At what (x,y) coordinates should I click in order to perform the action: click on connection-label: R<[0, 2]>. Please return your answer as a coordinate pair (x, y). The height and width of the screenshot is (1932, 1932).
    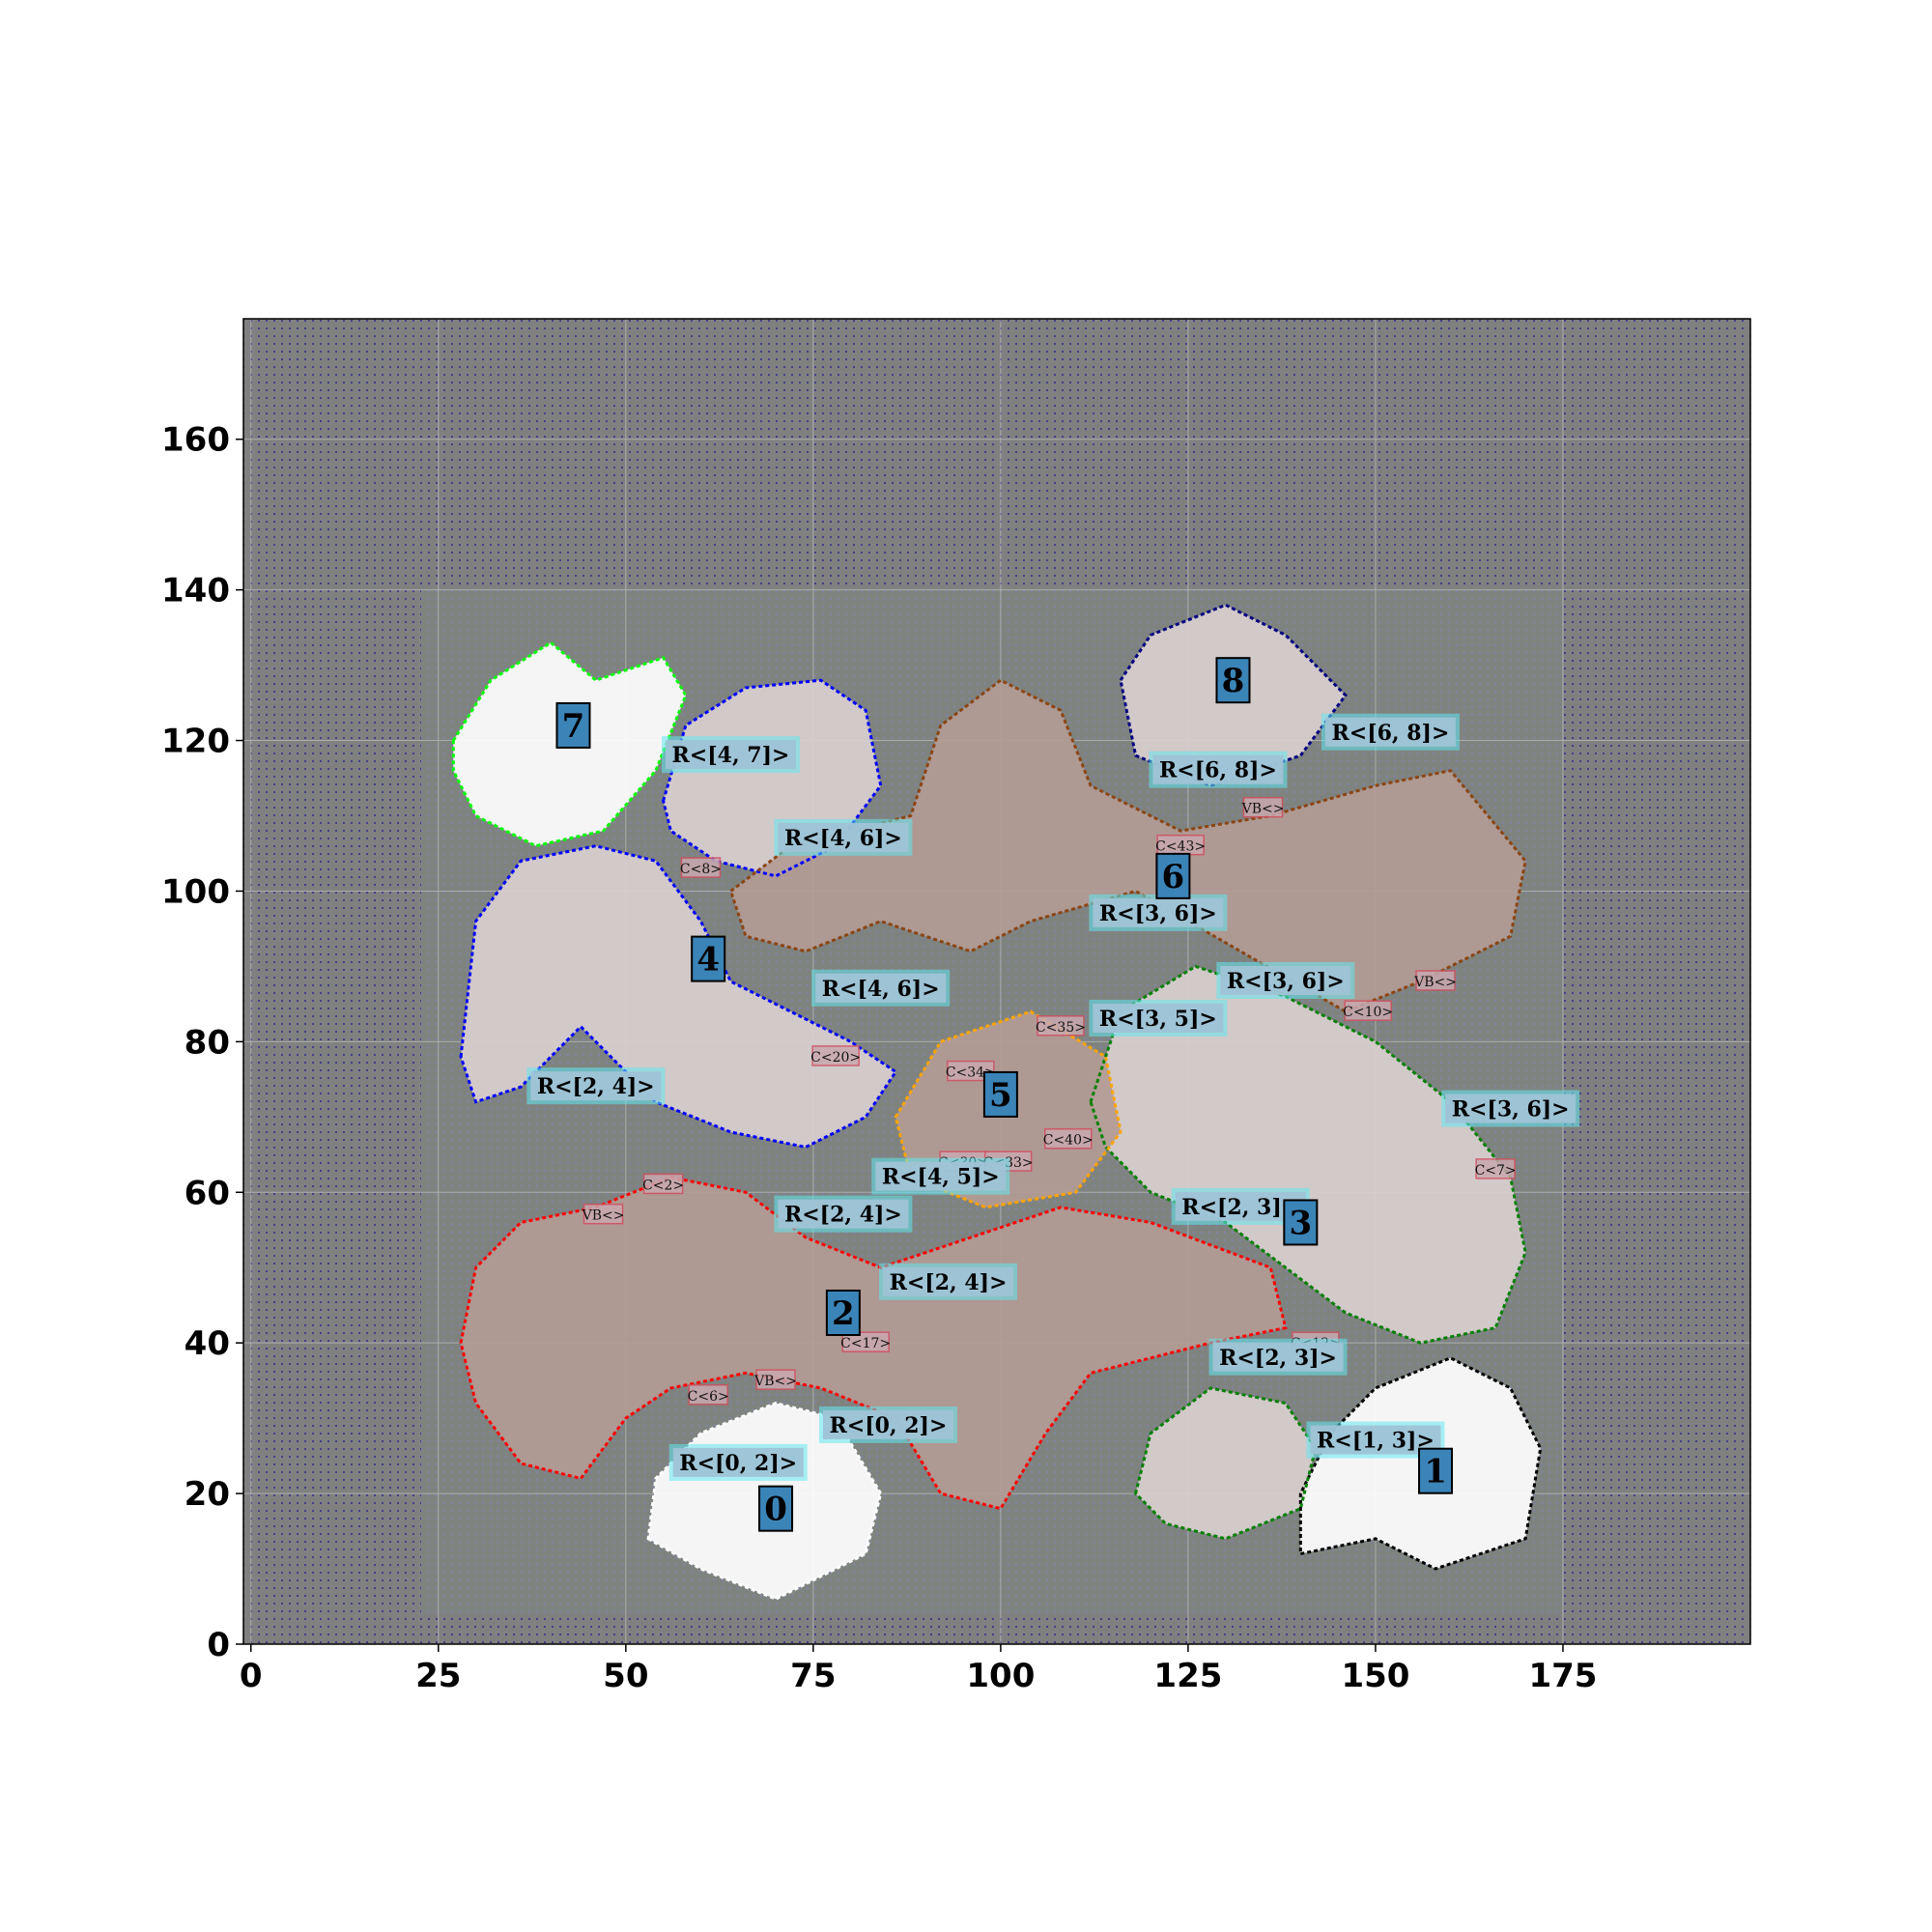
    Looking at the image, I should click on (738, 1463).